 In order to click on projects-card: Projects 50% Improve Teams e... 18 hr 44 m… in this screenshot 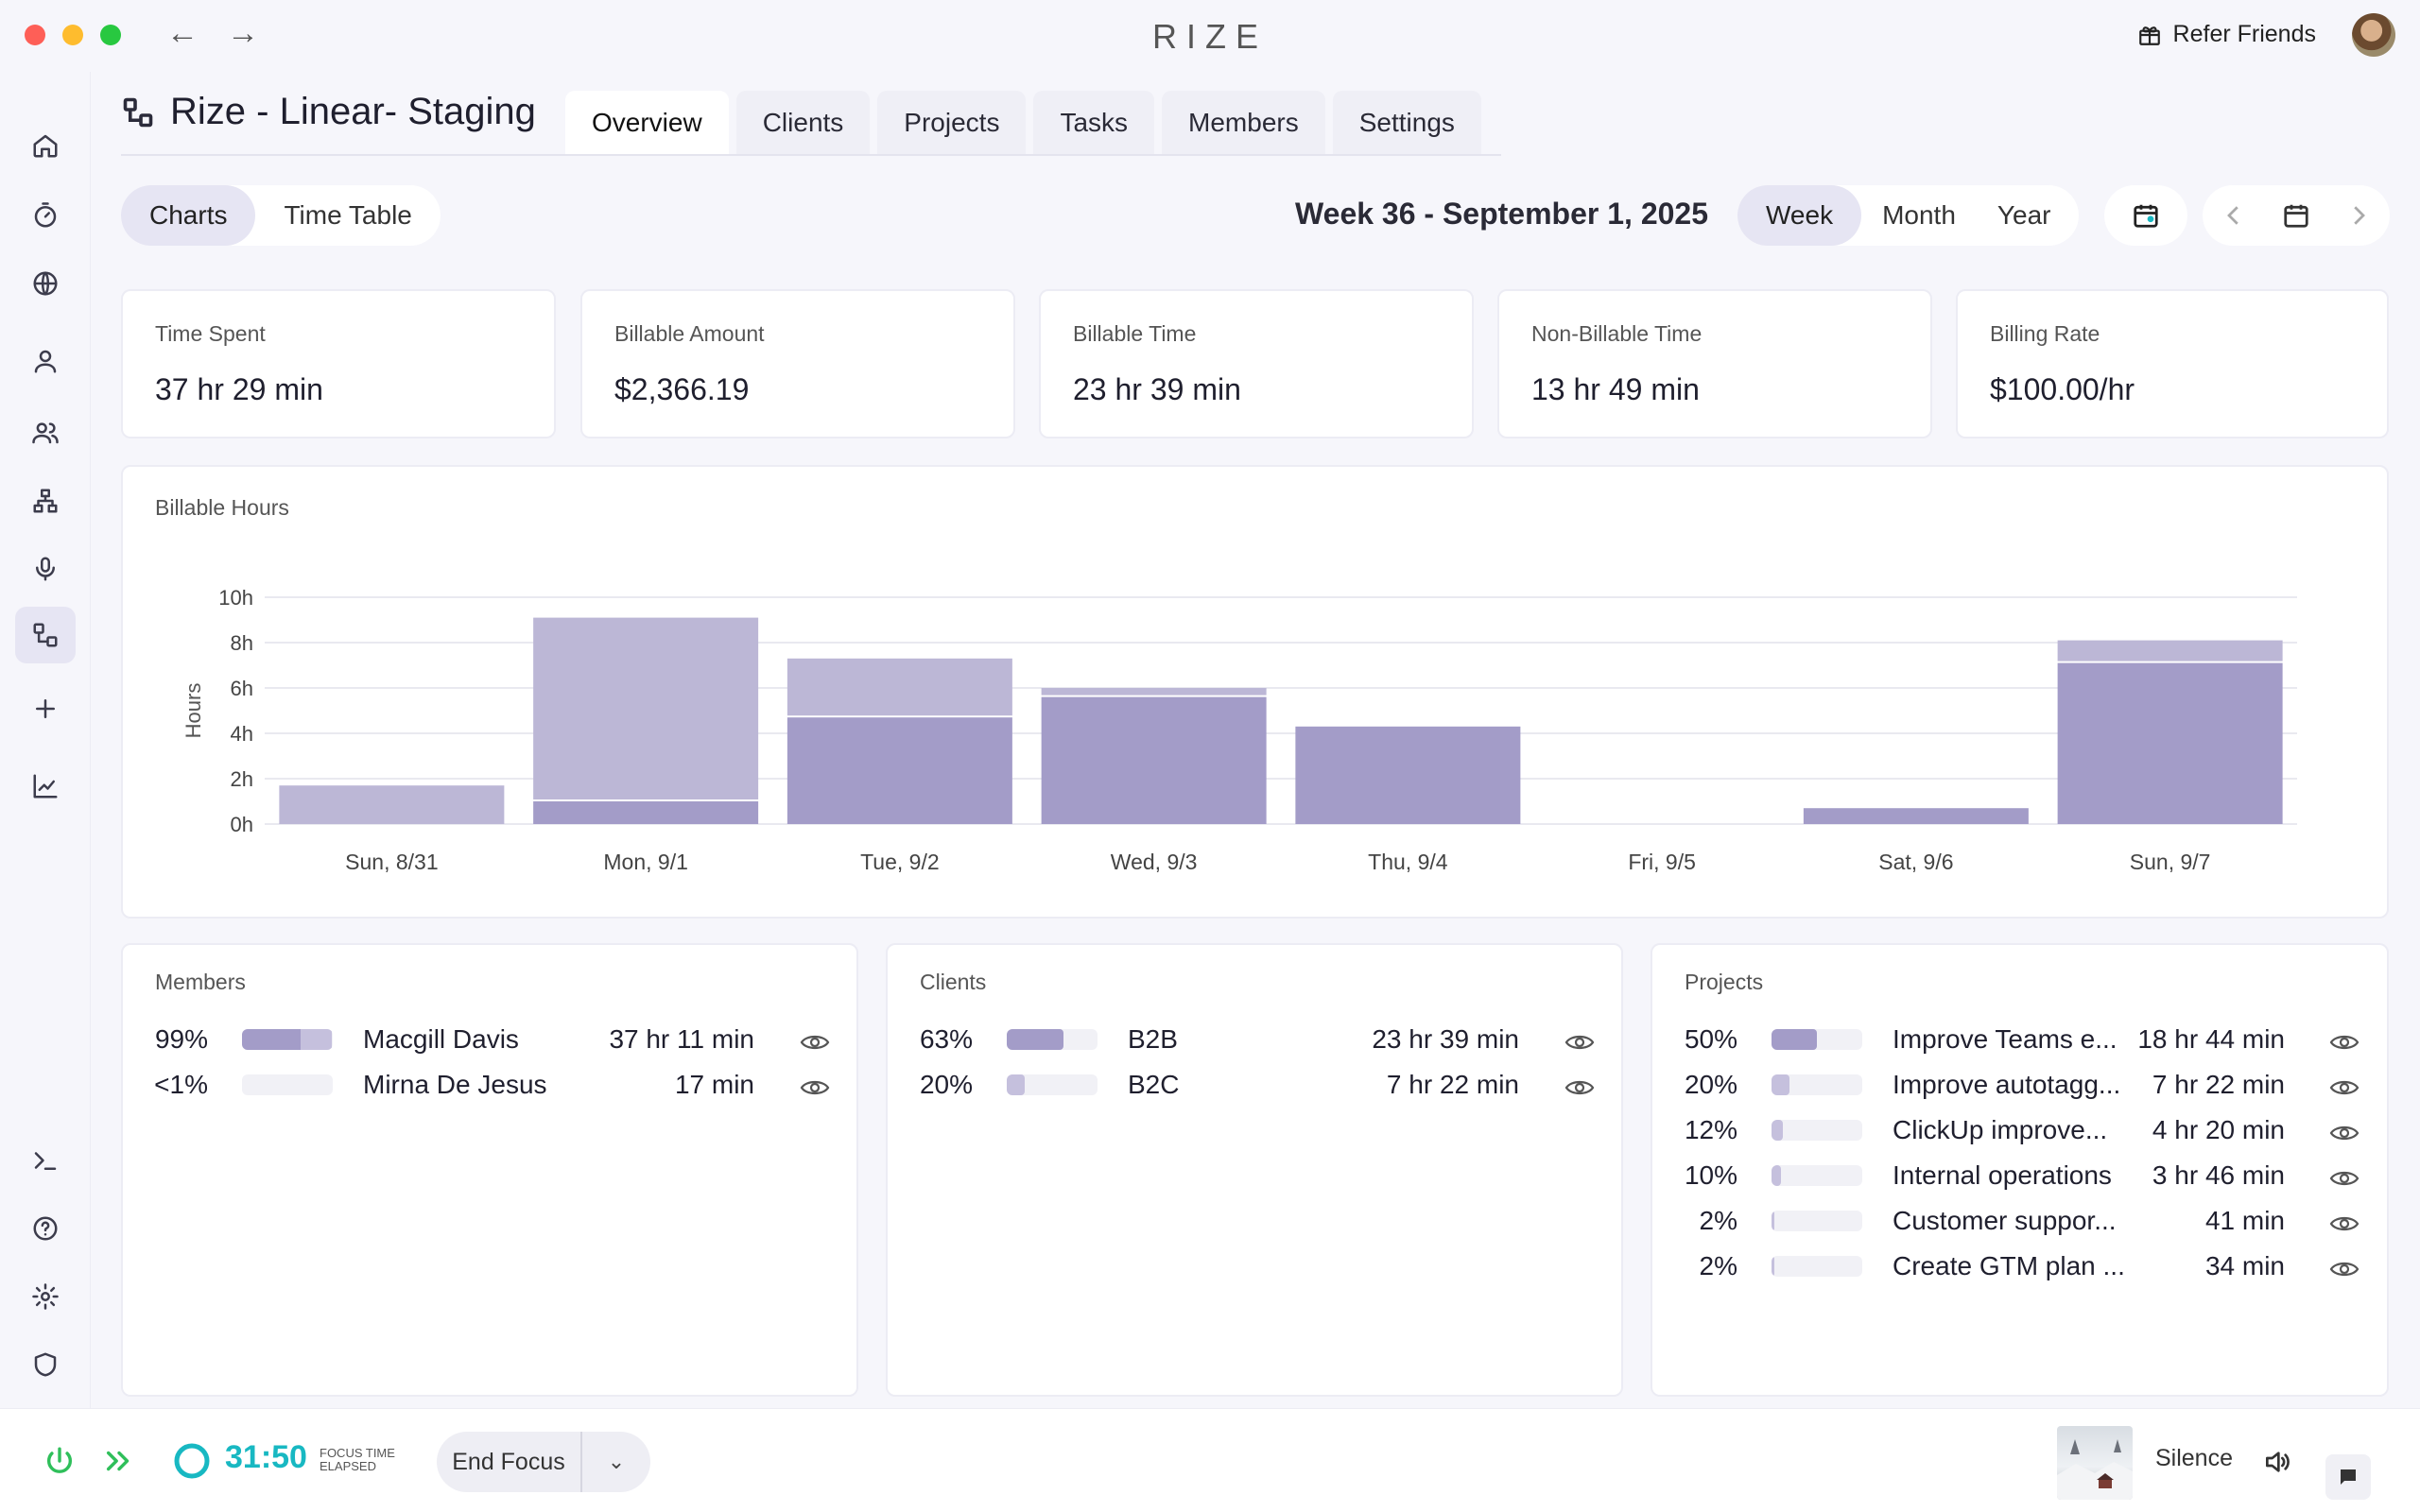, I will do `click(2020, 1170)`.